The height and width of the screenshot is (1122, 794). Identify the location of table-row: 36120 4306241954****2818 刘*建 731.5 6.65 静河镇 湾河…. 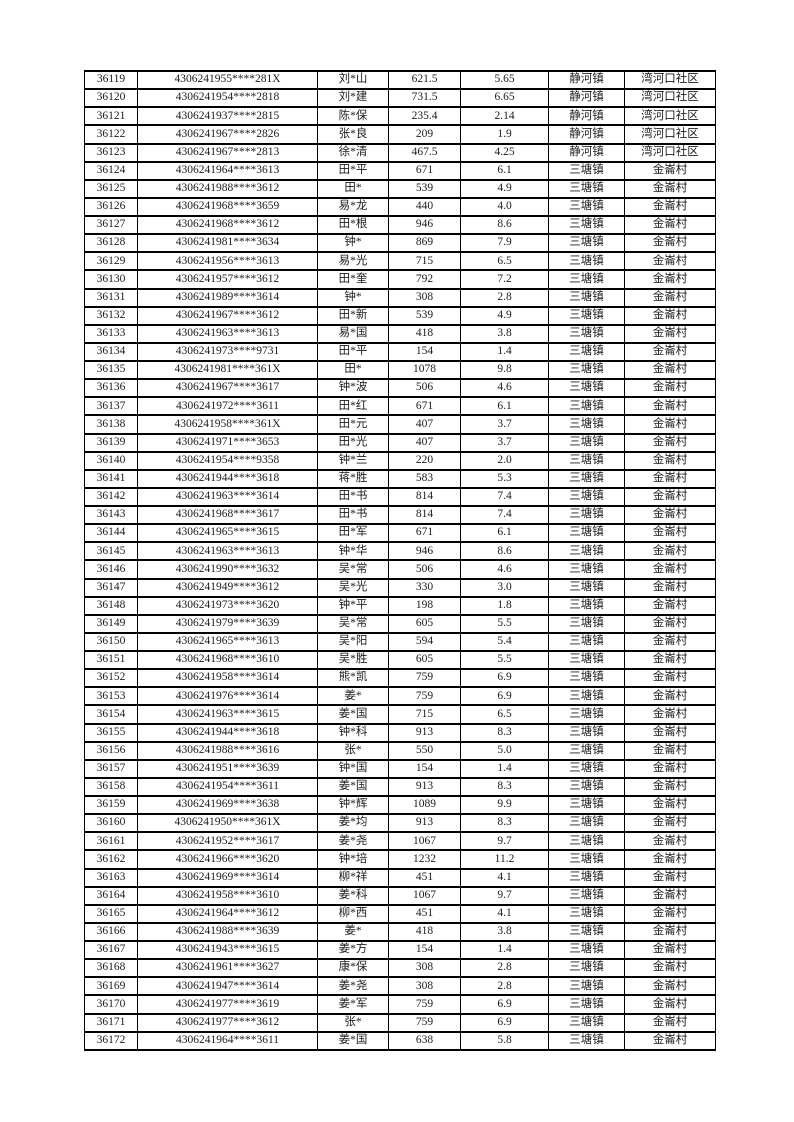
(400, 98).